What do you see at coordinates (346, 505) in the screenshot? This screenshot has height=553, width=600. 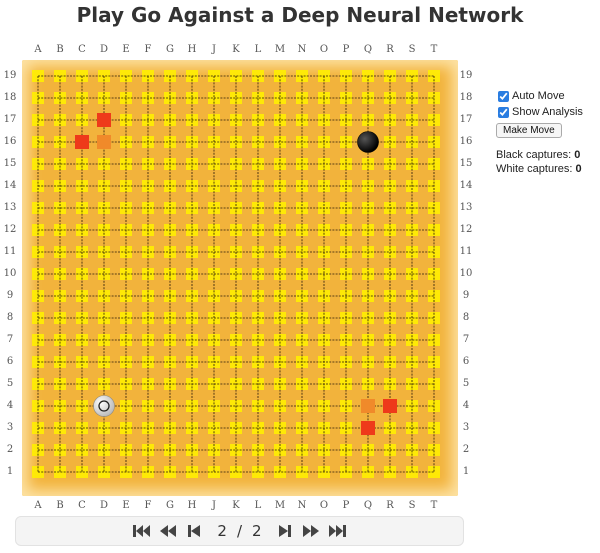 I see `column-label: P` at bounding box center [346, 505].